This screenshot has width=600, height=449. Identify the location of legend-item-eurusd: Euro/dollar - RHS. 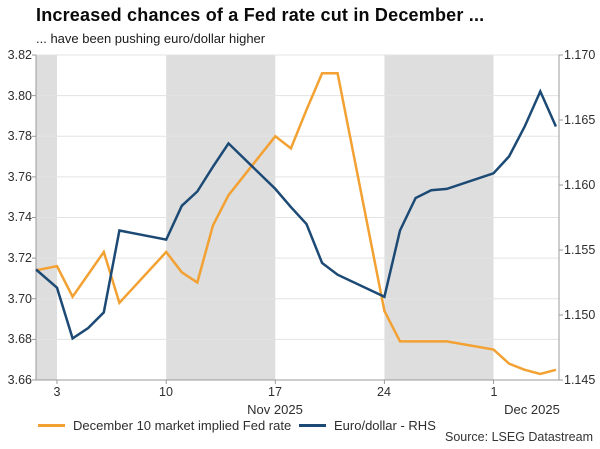
(367, 425).